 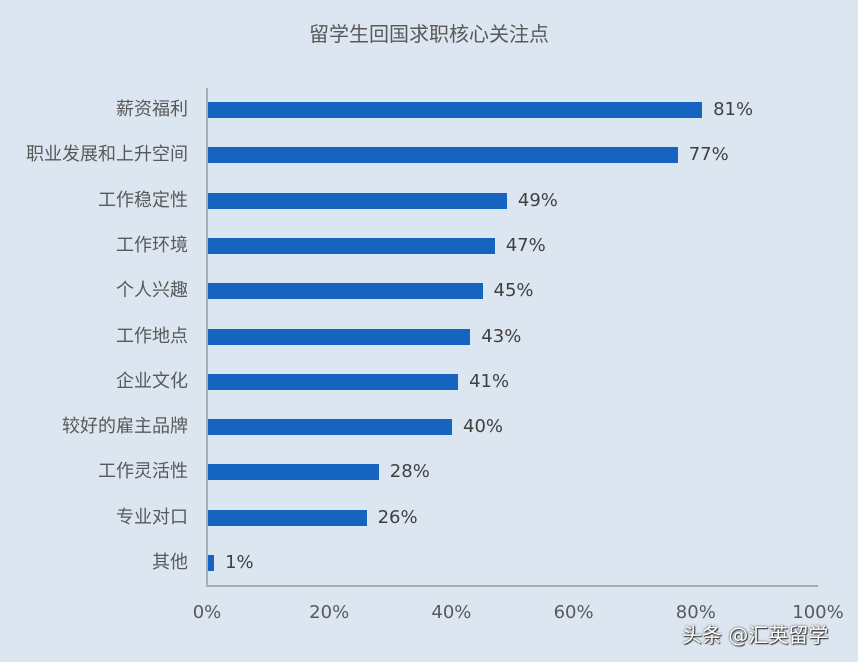 I want to click on y-axis-line, so click(x=207, y=337).